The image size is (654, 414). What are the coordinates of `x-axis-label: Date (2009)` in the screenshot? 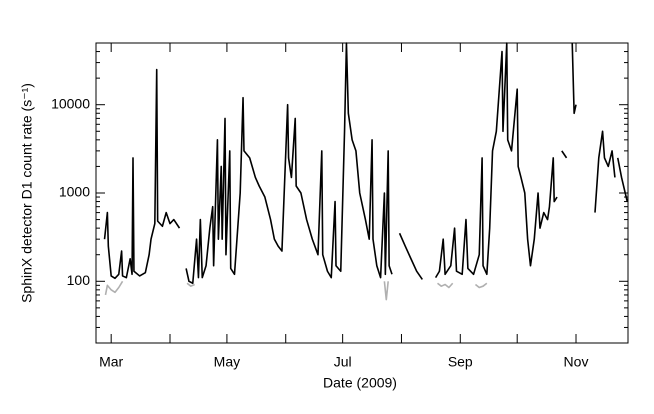 It's located at (360, 383).